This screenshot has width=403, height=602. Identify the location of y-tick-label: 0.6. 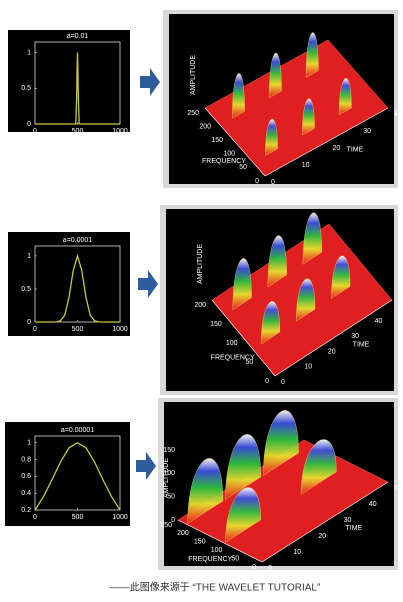
(26, 476).